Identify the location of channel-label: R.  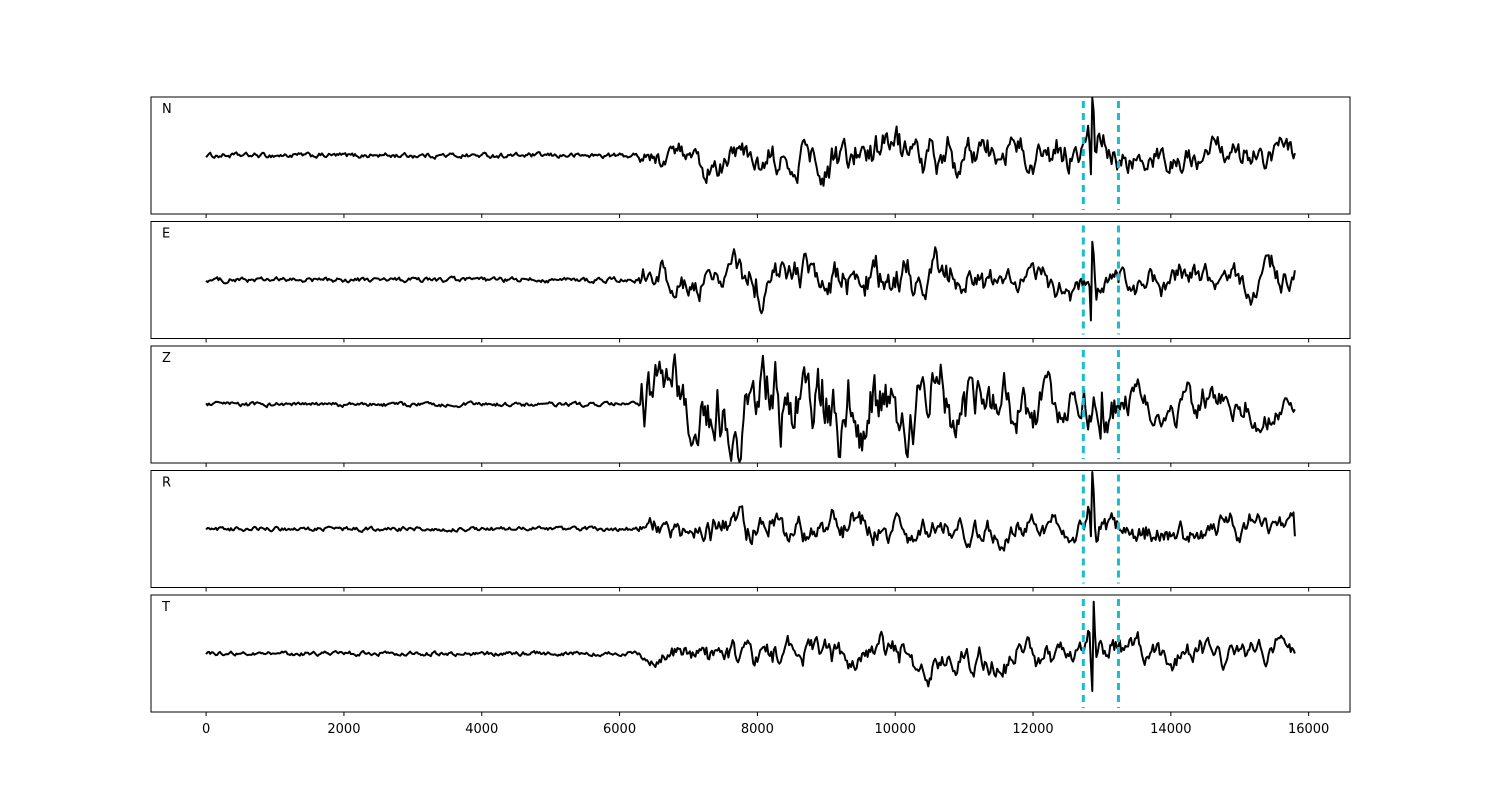
(166, 483).